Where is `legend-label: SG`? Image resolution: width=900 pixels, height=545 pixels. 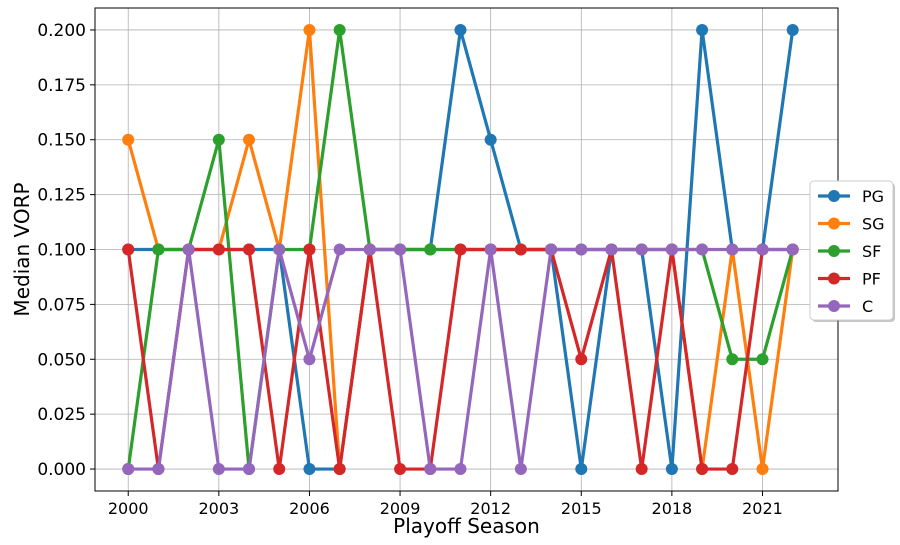 legend-label: SG is located at coordinates (873, 224).